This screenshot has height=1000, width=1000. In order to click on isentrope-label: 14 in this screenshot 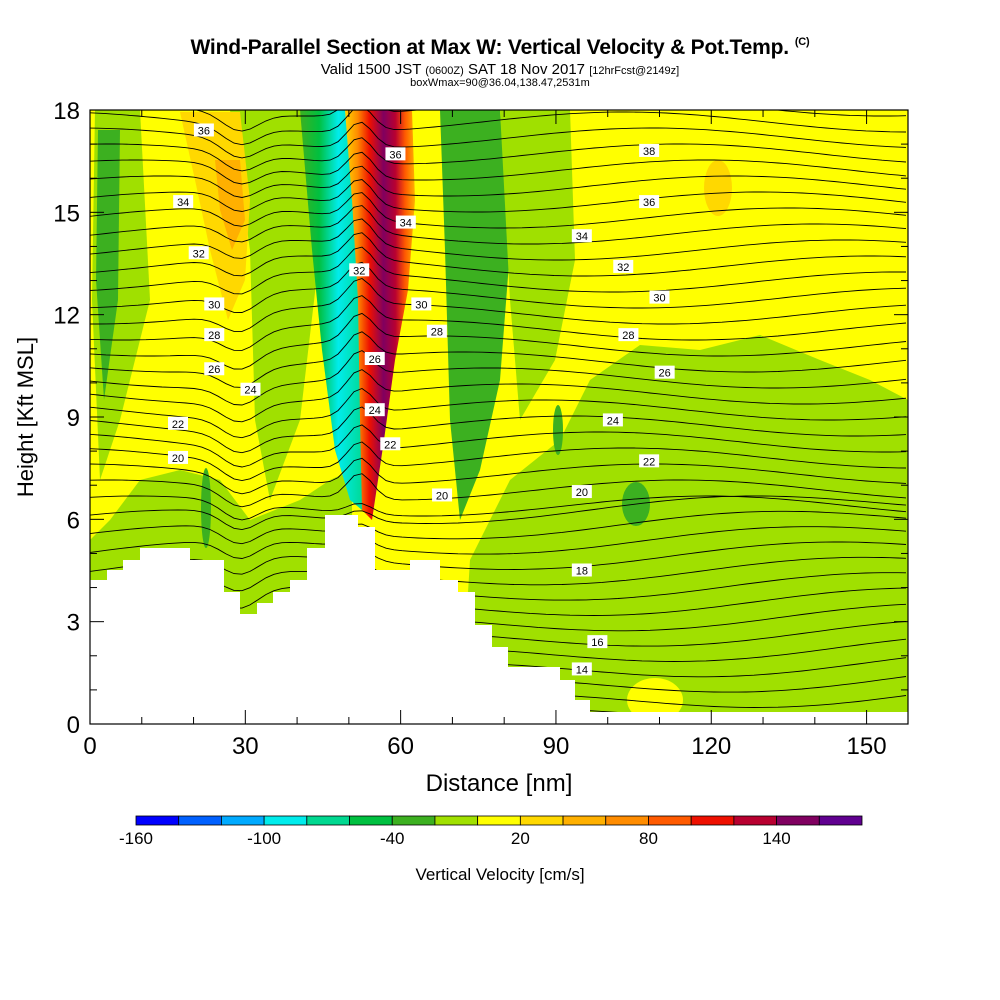, I will do `click(581, 669)`.